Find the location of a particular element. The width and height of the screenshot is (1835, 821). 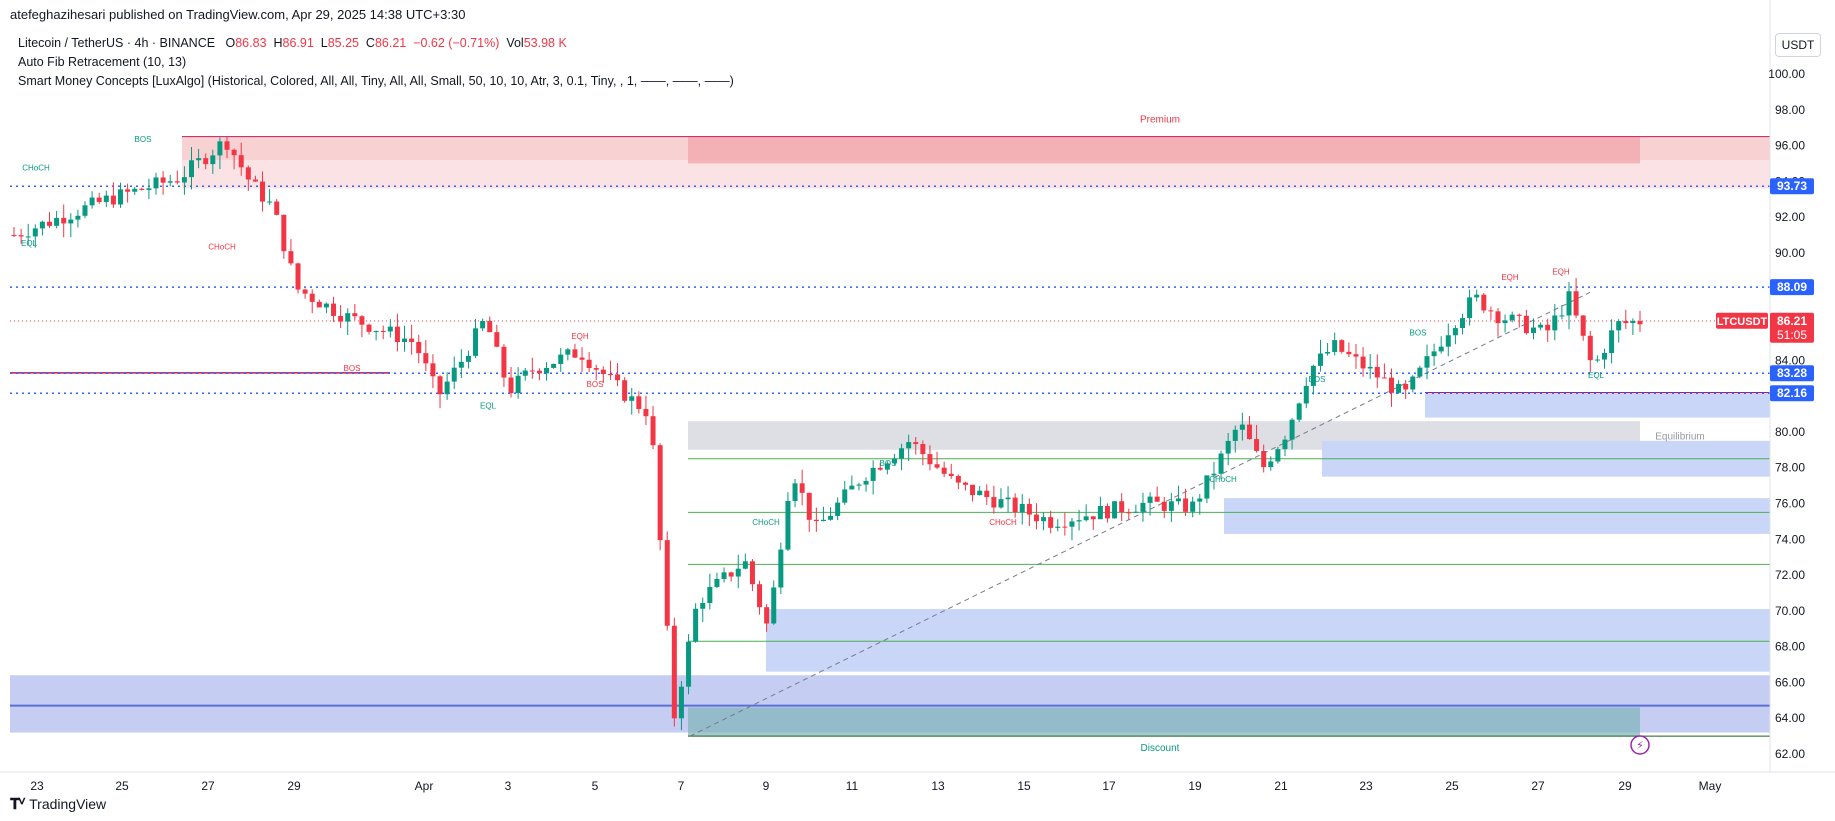

volume-value: 53.98 K is located at coordinates (545, 43).